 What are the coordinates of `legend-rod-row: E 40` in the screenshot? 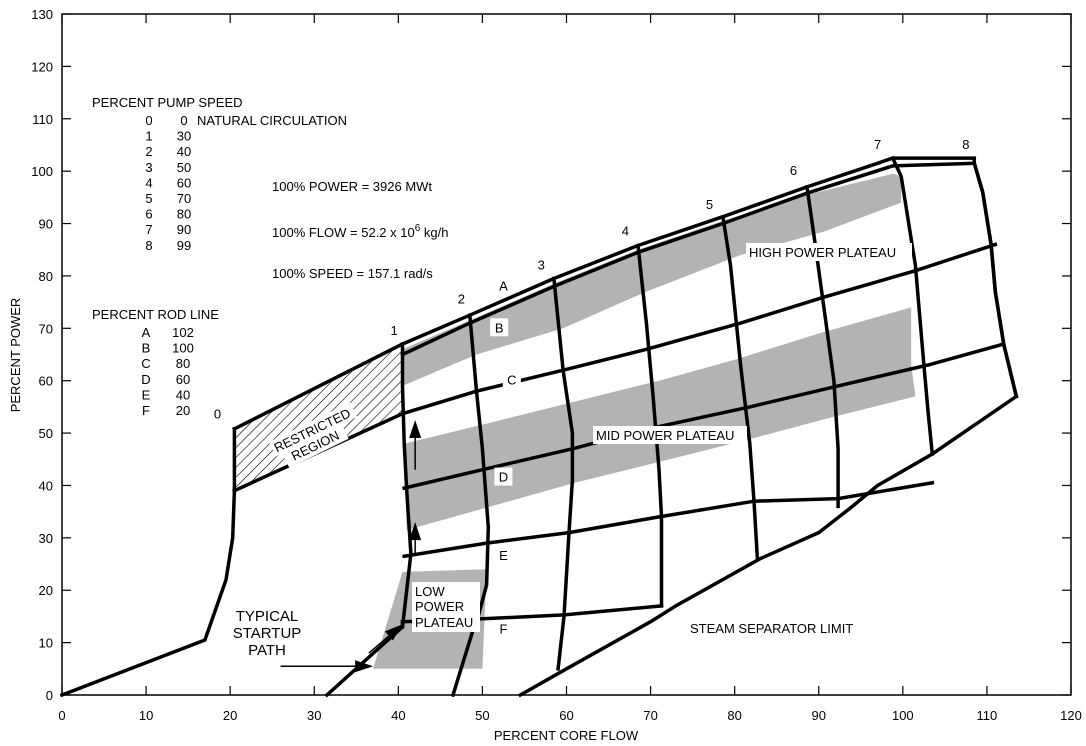 It's located at (166, 394).